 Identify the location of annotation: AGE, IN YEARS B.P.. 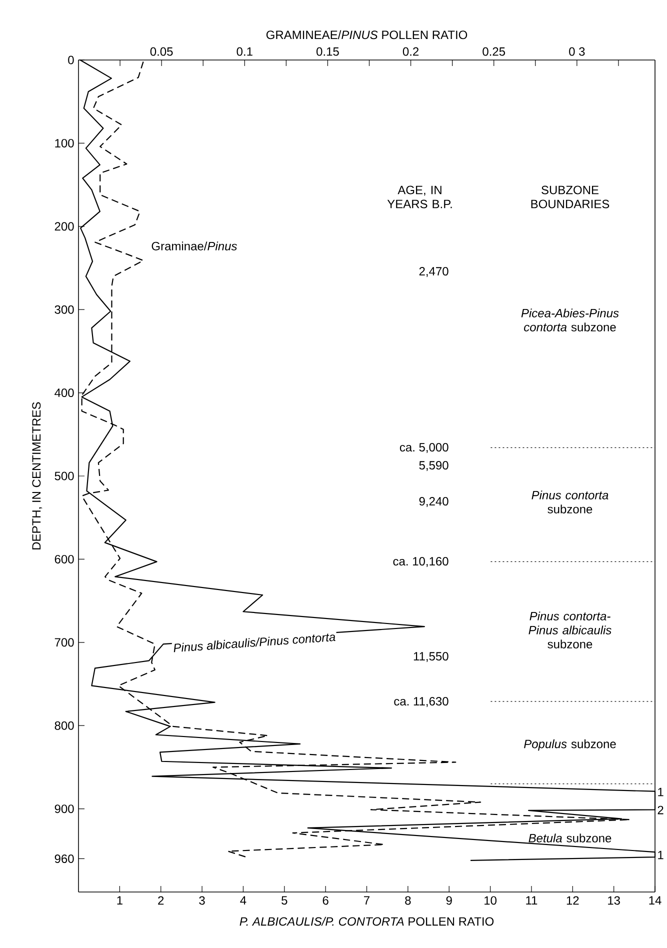
(419, 197).